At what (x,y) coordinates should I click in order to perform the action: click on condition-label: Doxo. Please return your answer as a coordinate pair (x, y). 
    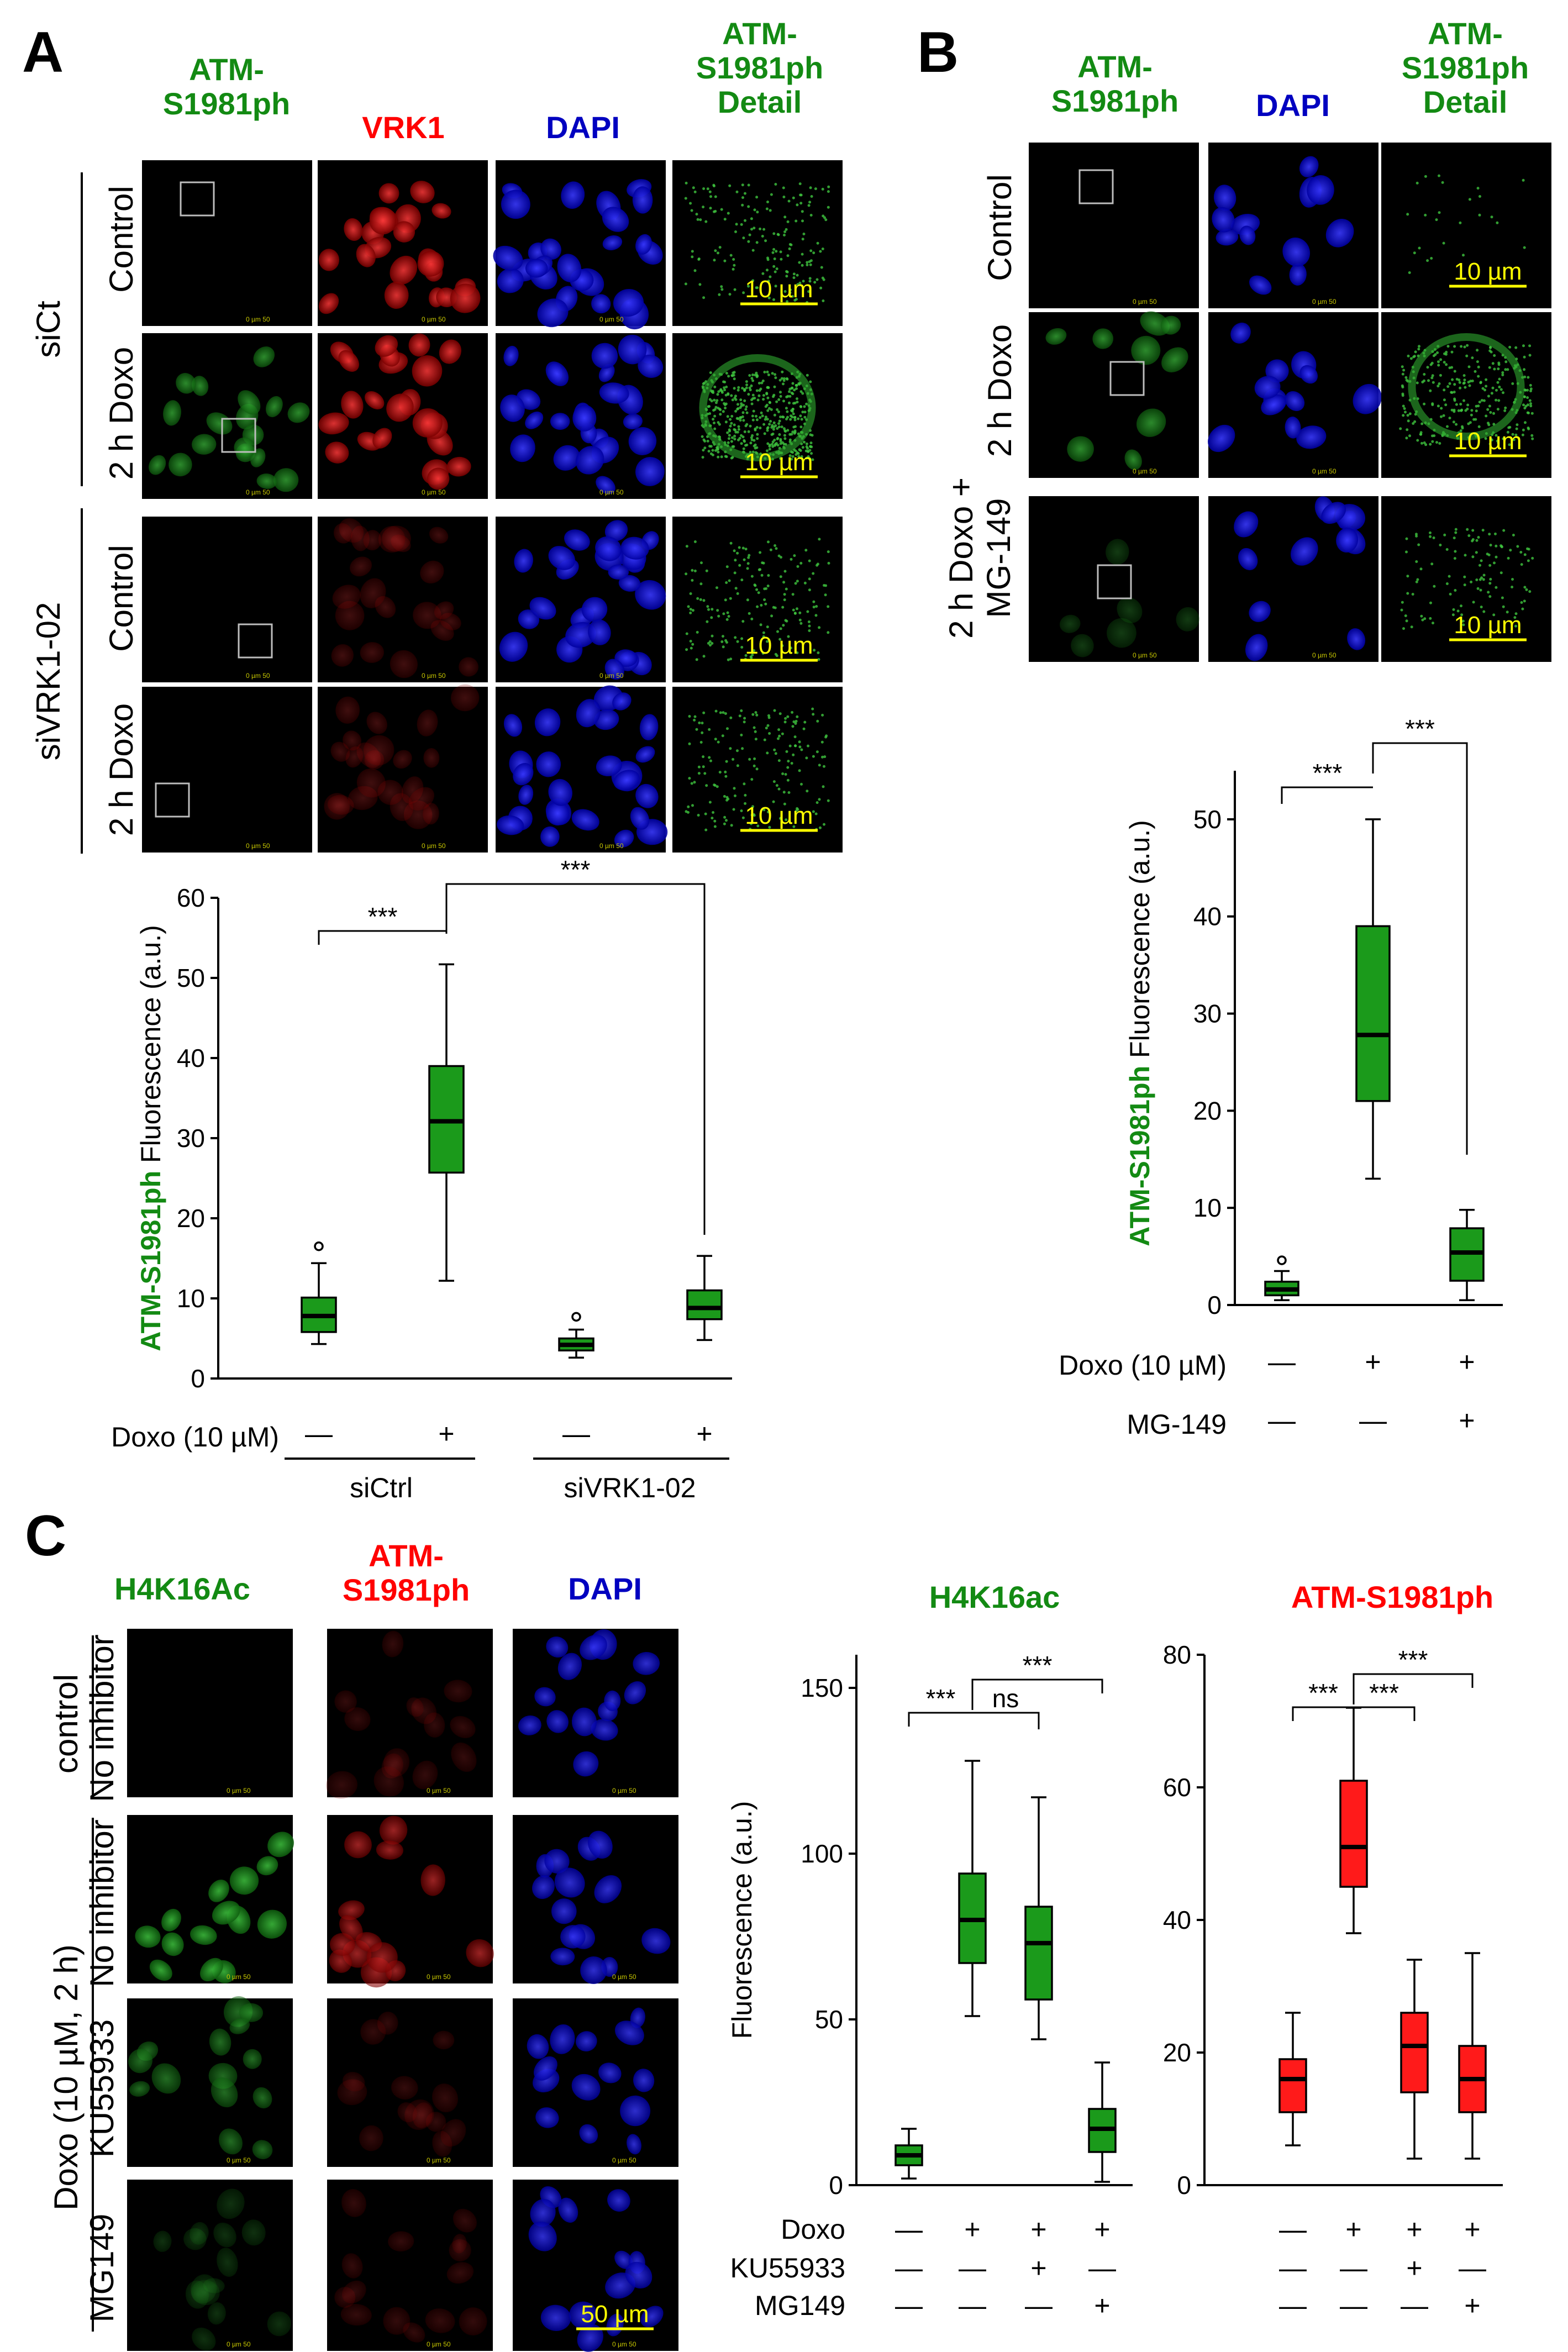
    Looking at the image, I should click on (813, 2229).